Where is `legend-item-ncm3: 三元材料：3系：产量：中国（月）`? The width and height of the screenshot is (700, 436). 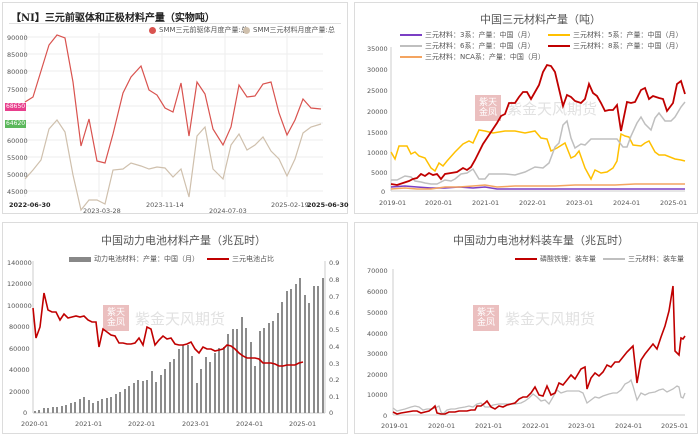 legend-item-ncm3: 三元材料：3系：产量：中国（月） is located at coordinates (467, 35).